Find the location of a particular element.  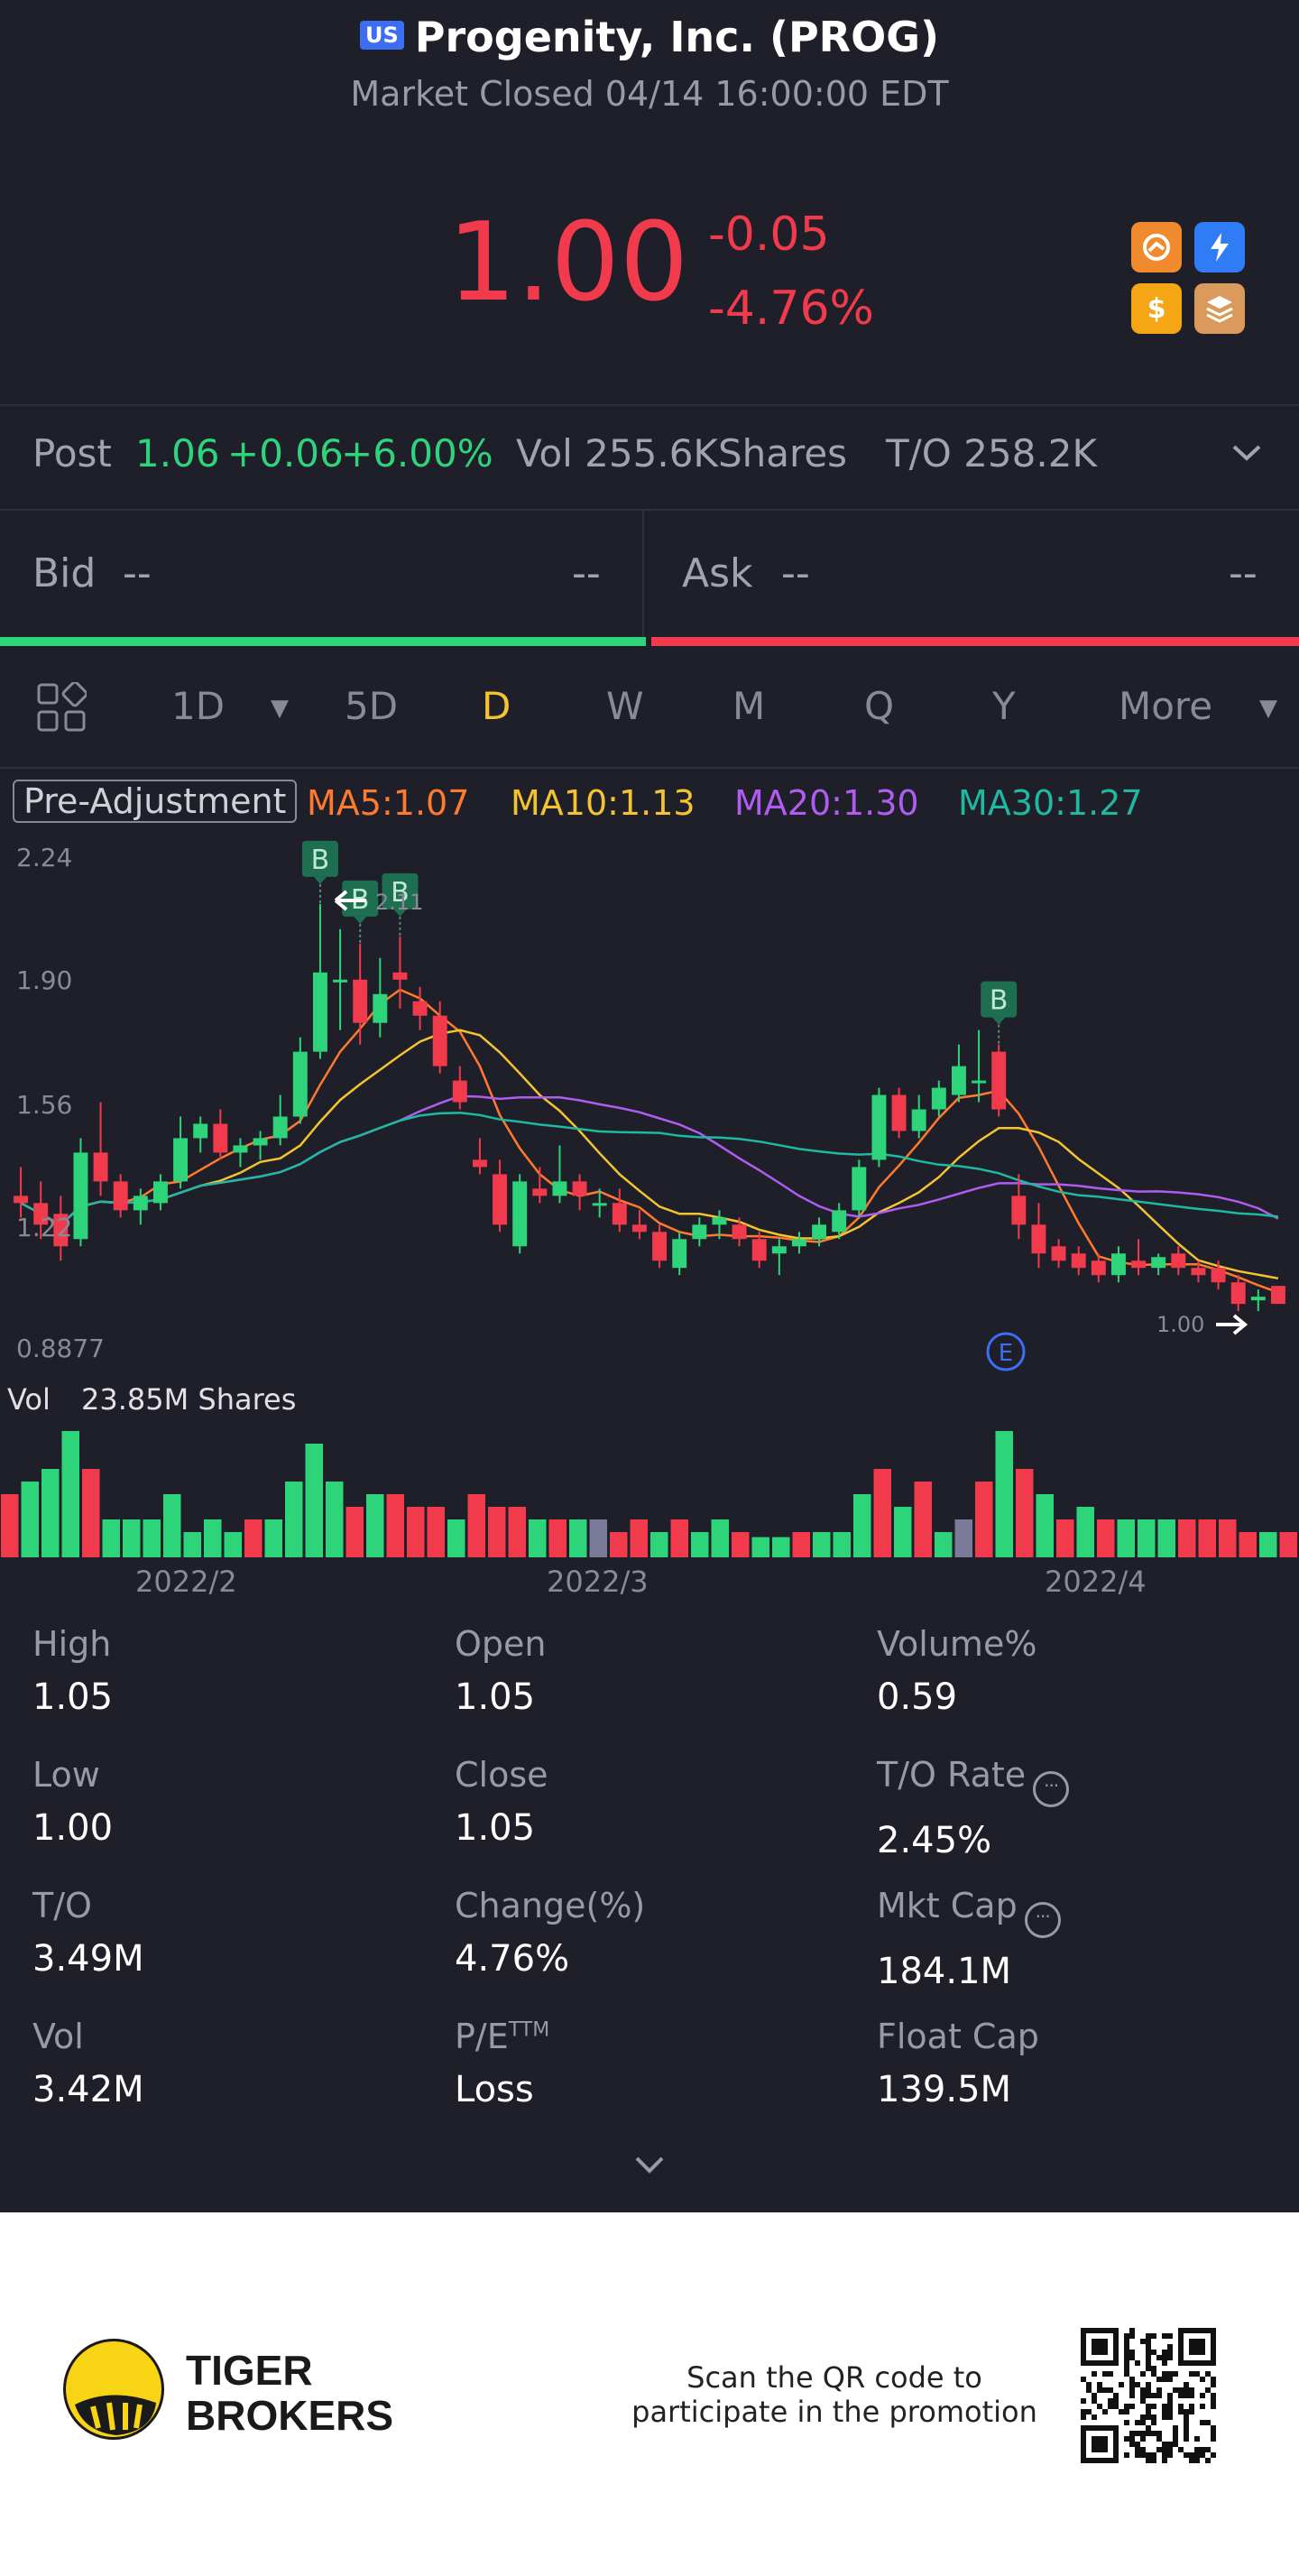

pre-adjustment-toggle: Pre-Adjustment is located at coordinates (155, 801).